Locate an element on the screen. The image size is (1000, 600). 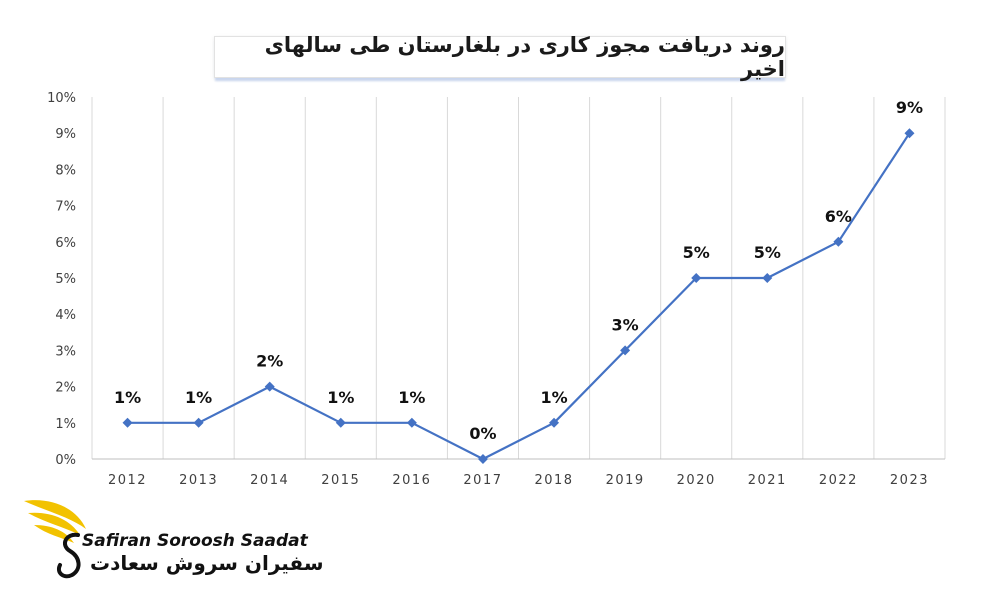
x-tick-label: 2018 is located at coordinates (553, 480).